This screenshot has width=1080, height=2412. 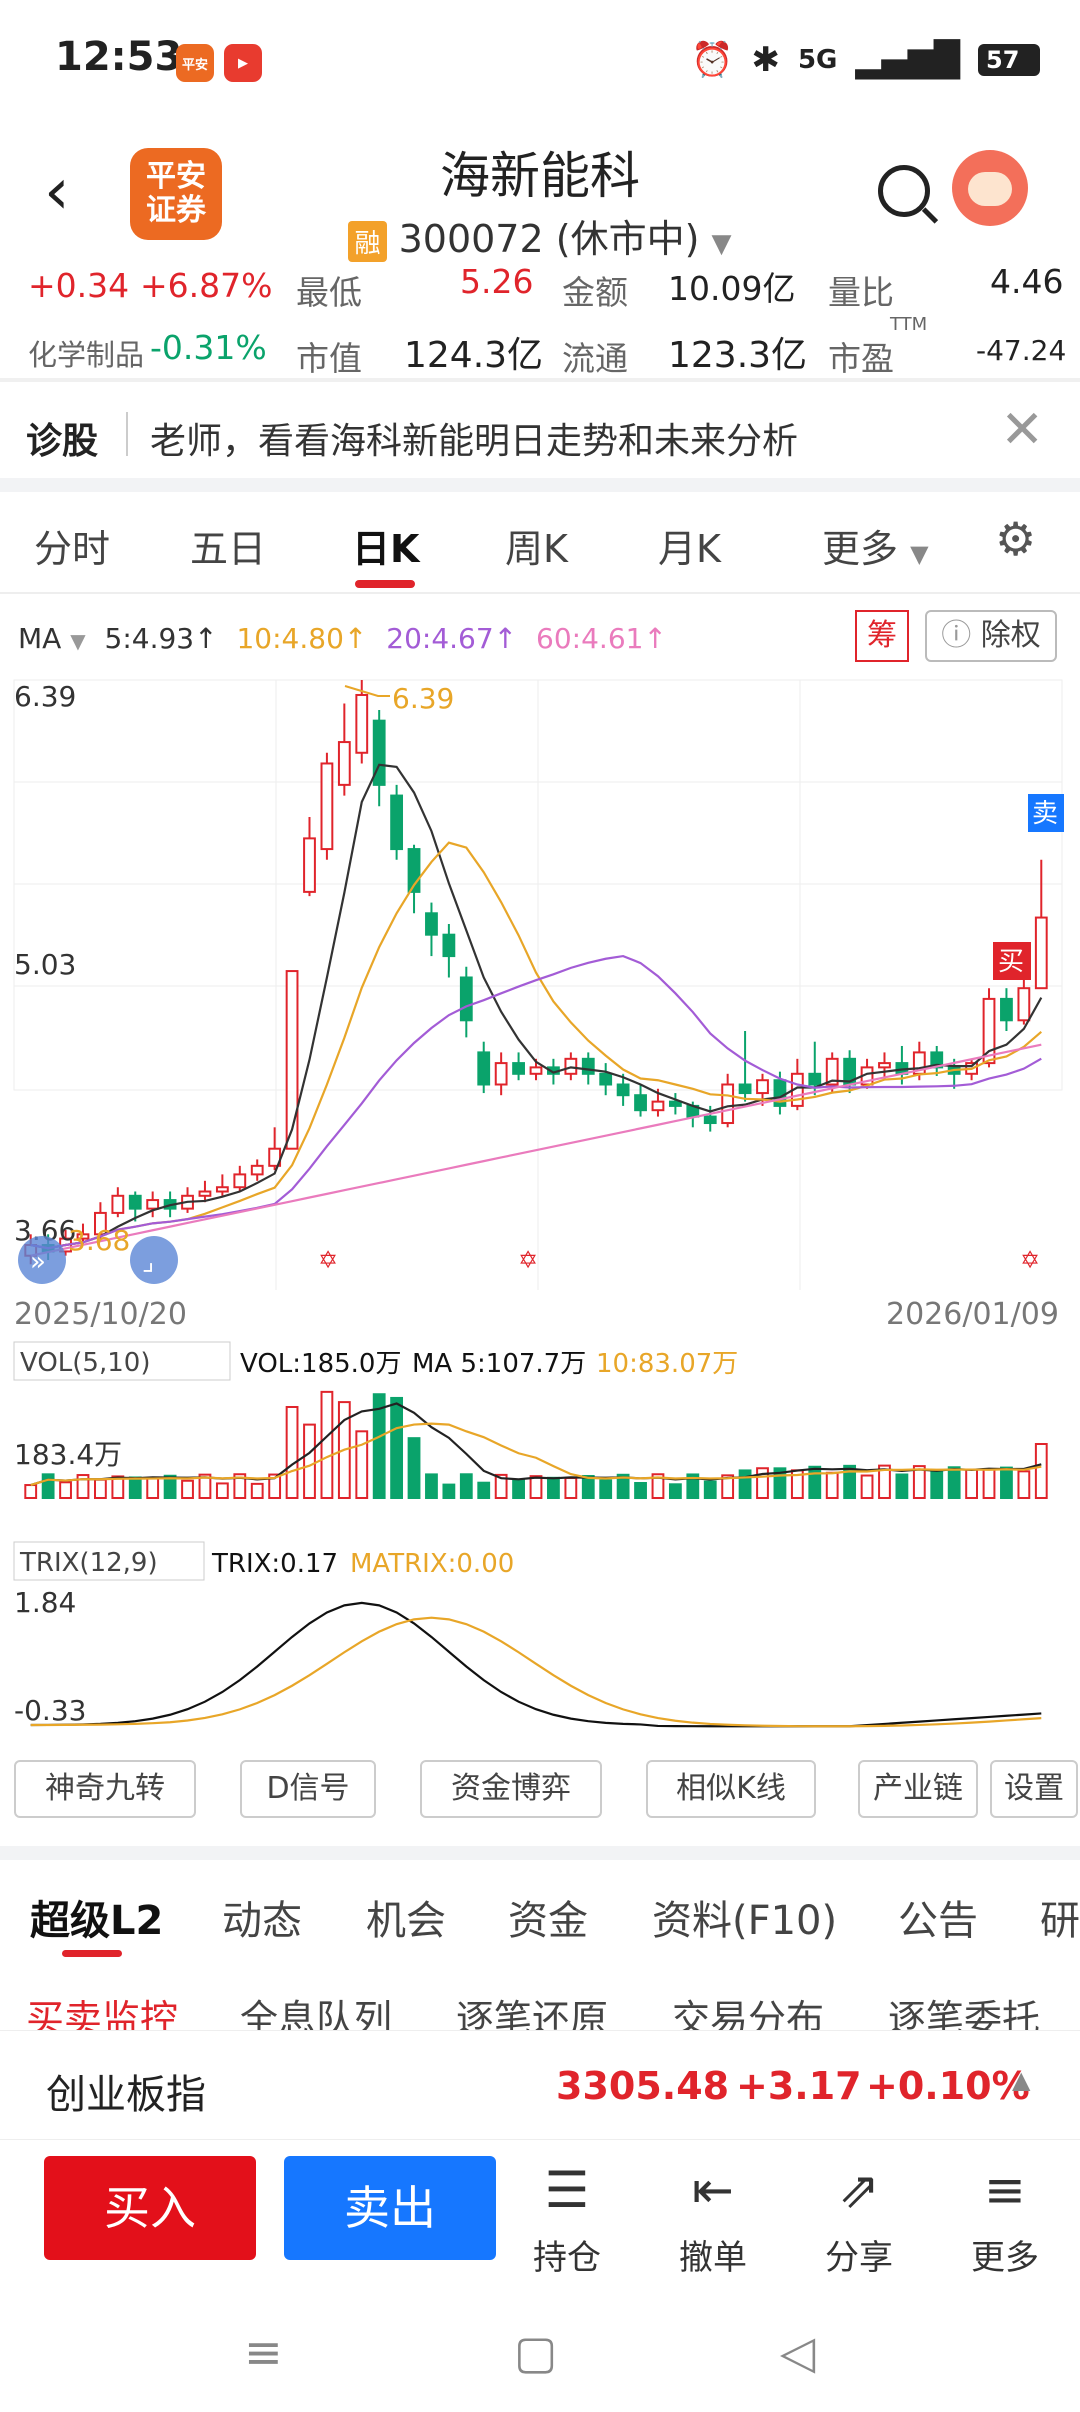 I want to click on tab-month-k: 月K, so click(x=689, y=549).